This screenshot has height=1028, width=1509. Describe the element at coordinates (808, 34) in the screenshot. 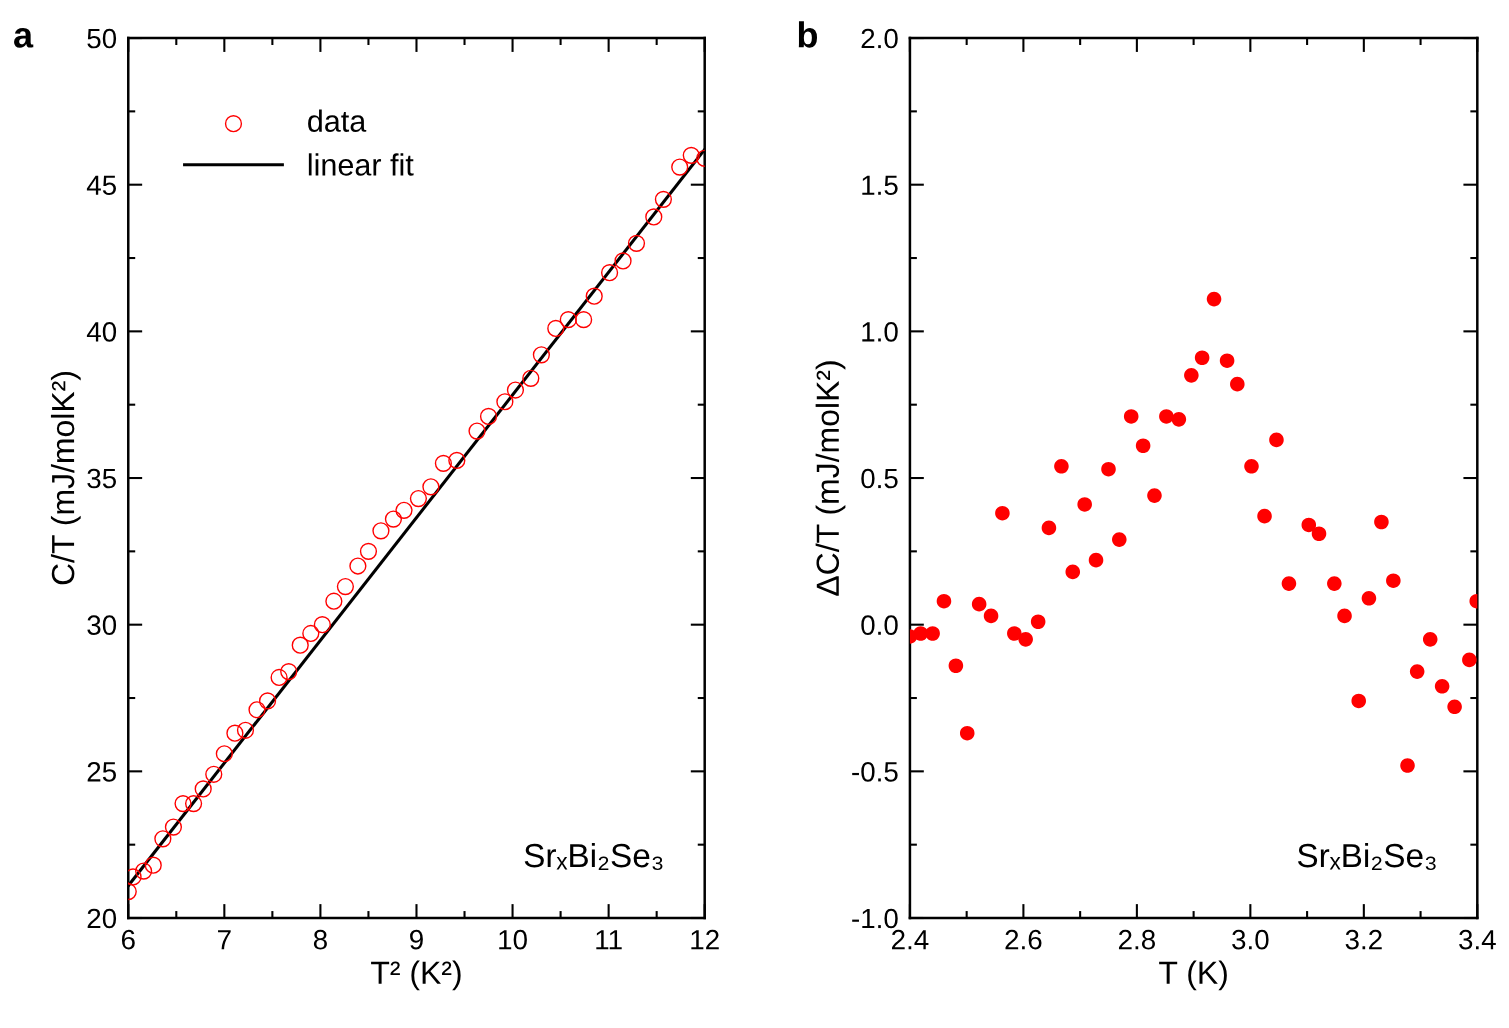

I see `text: b` at that location.